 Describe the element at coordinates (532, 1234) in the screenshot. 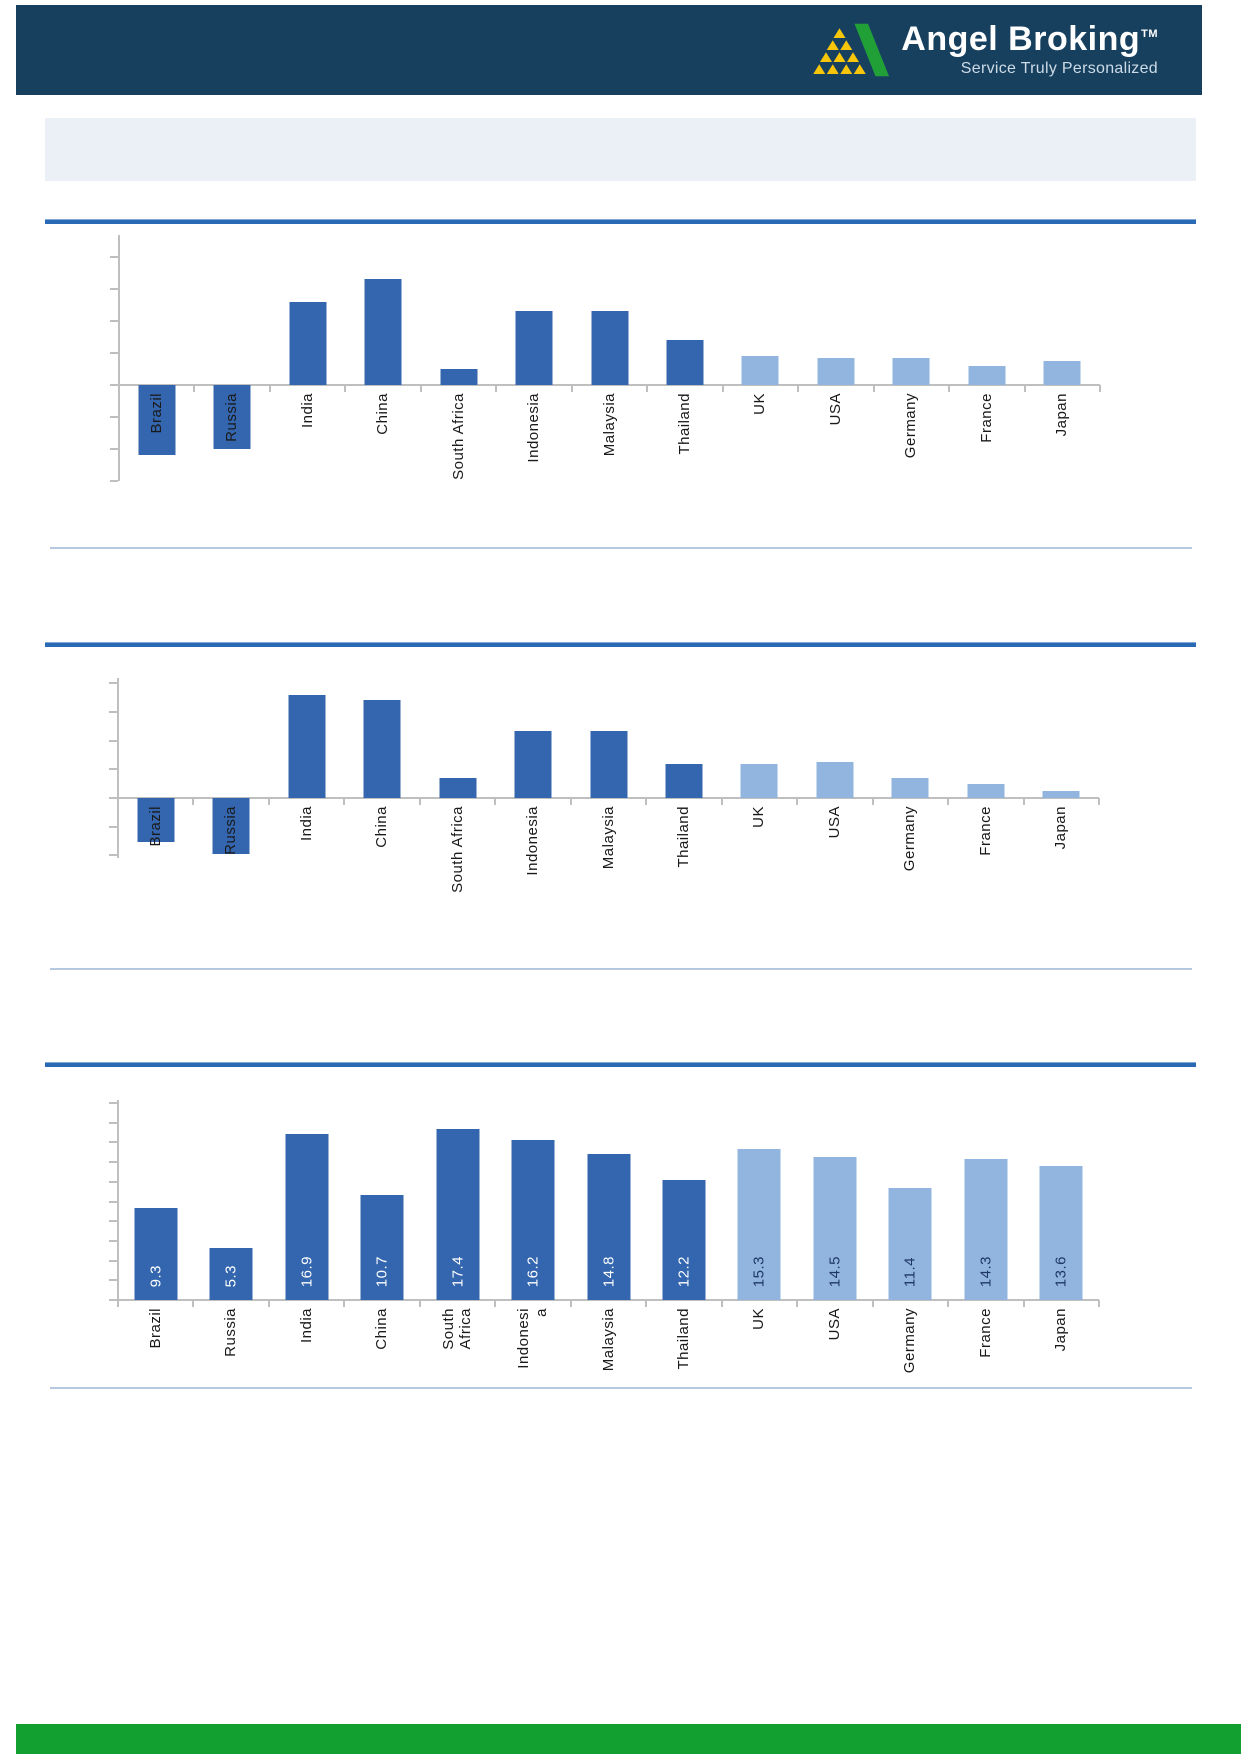

I see `category-cell: Indonesi a 16.2` at that location.